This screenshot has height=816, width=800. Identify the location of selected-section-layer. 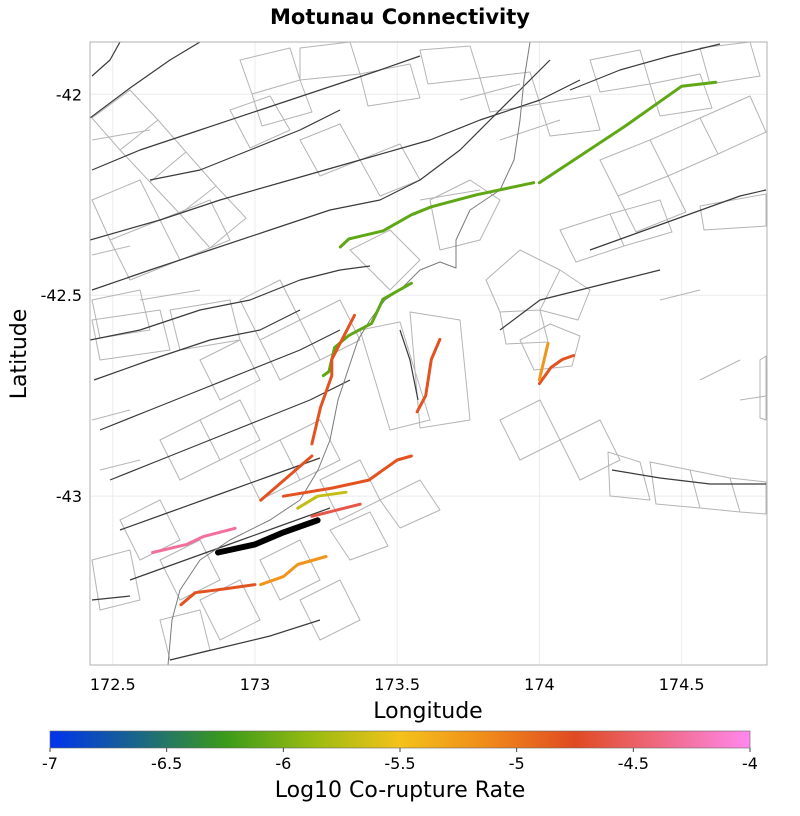
(268, 536).